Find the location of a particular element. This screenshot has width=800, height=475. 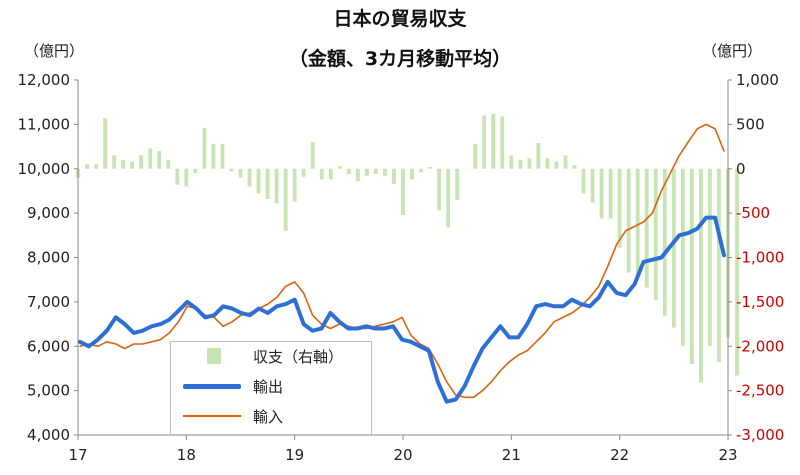

left-axis-tick-label: 7,000 is located at coordinates (48, 302).